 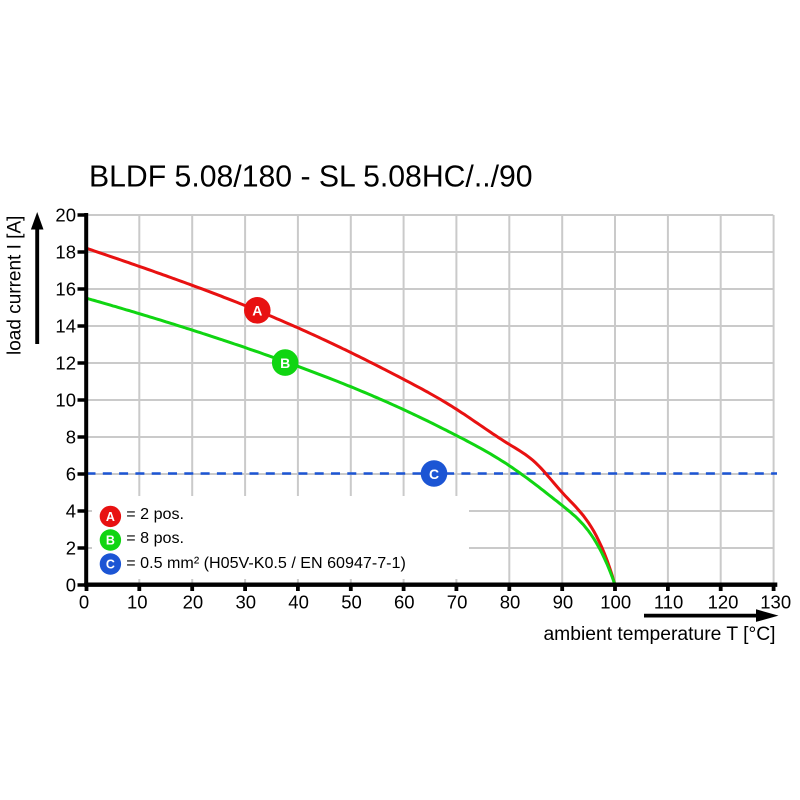 I want to click on svg-text: 60, so click(x=404, y=602).